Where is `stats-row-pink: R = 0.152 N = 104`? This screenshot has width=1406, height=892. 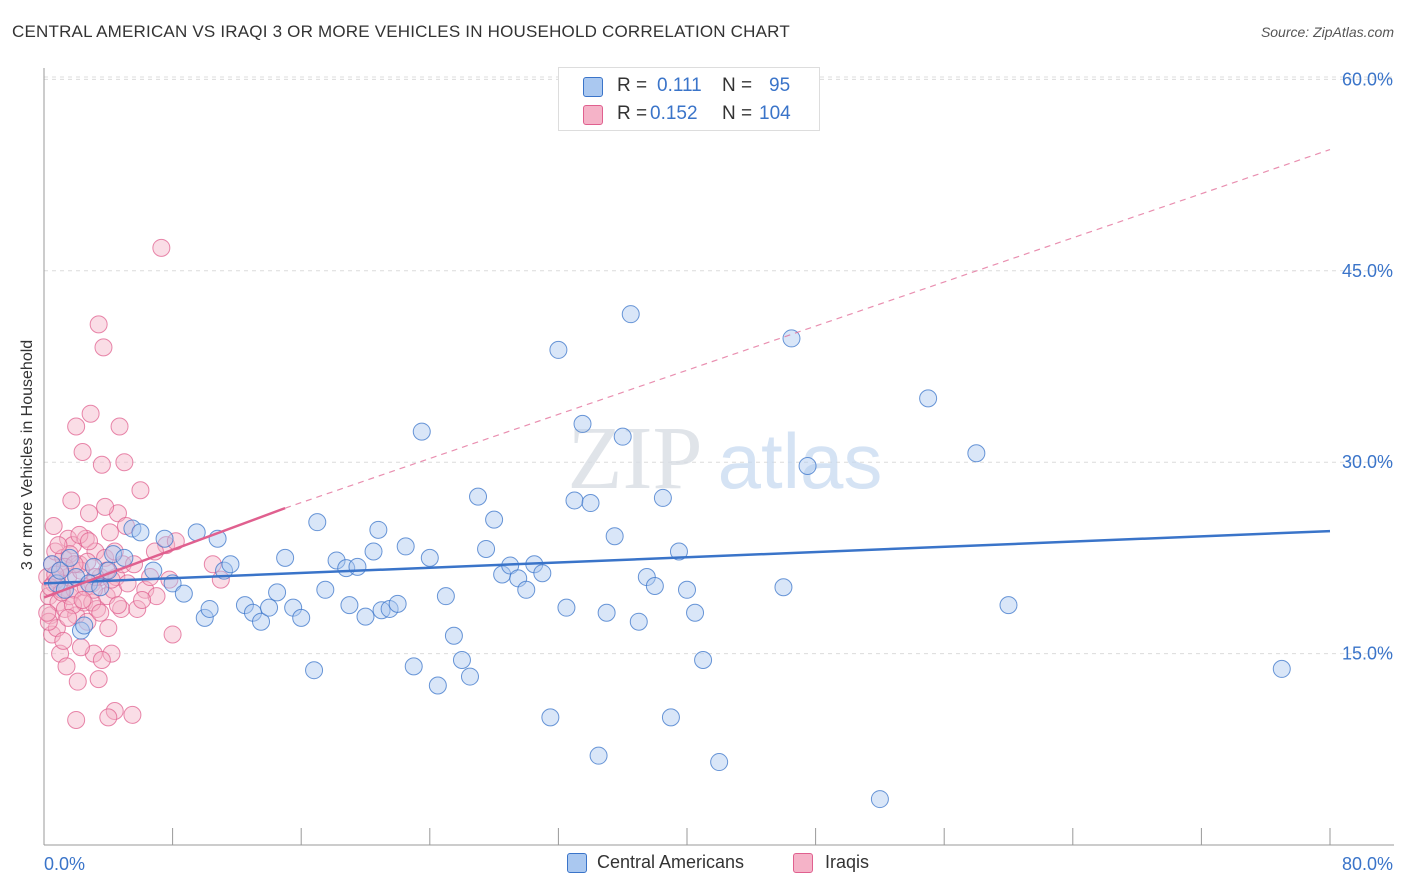 stats-row-pink: R = 0.152 N = 104 is located at coordinates (689, 114).